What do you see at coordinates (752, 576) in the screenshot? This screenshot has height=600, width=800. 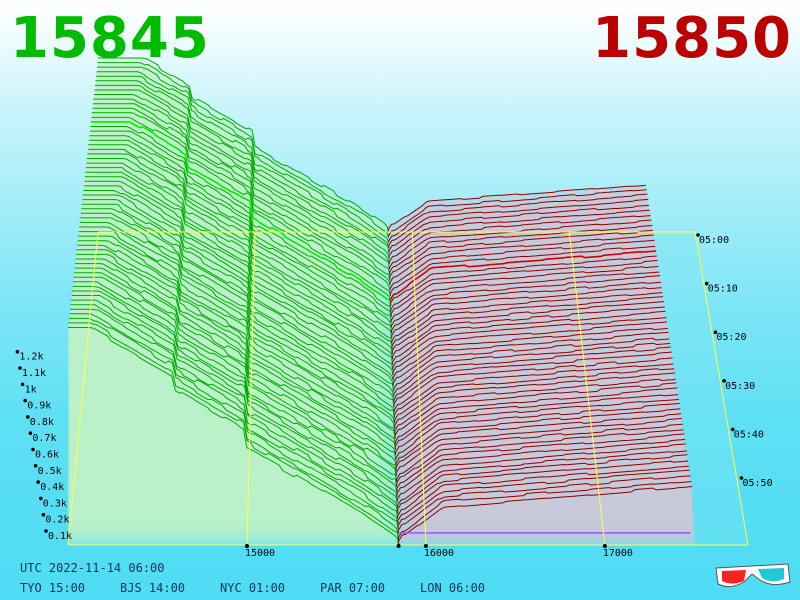 I see `3d-glasses-icon` at bounding box center [752, 576].